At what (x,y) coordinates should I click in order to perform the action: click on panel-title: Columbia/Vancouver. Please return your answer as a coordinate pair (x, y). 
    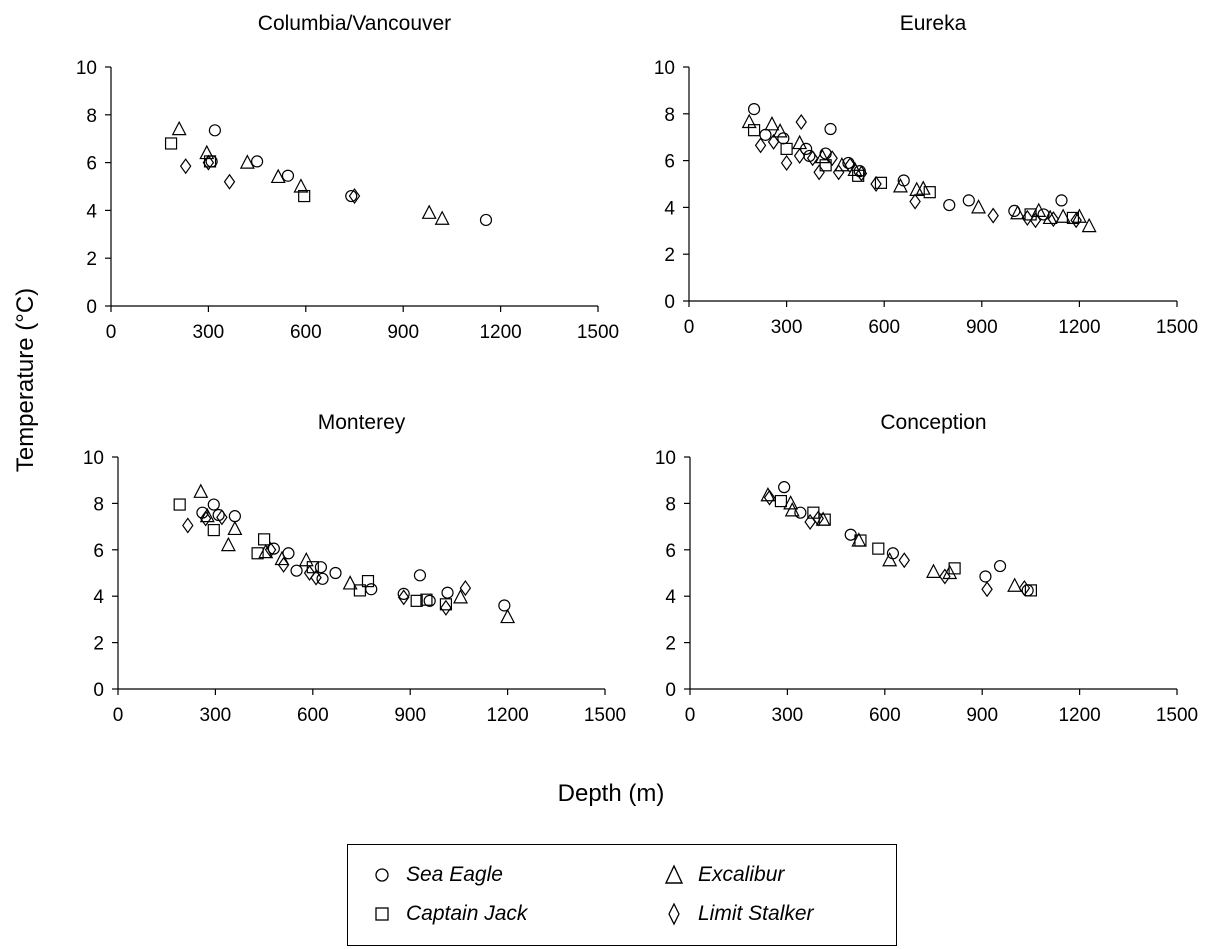
    Looking at the image, I should click on (354, 23).